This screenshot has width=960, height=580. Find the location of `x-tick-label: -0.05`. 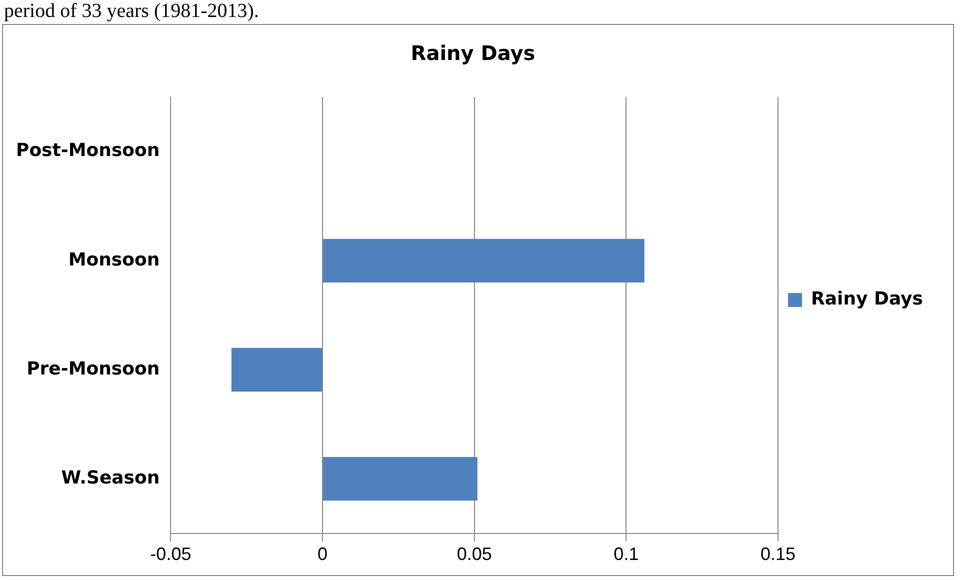

x-tick-label: -0.05 is located at coordinates (171, 554).